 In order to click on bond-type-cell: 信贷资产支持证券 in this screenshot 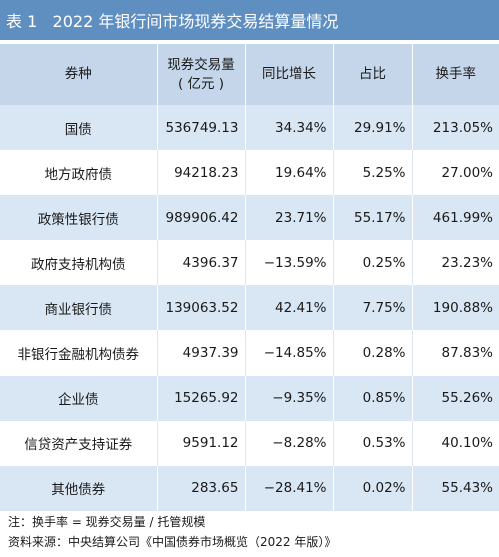, I will do `click(79, 443)`.